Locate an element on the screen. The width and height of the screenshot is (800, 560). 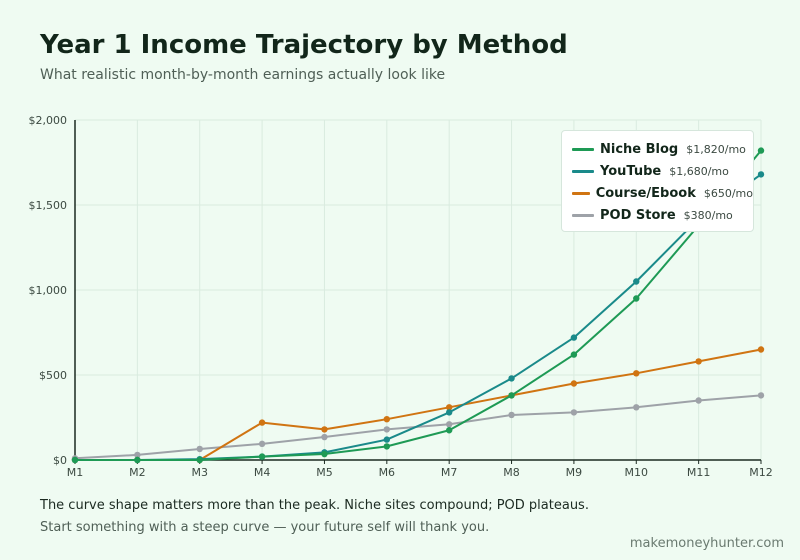
x-tick-label: M8 is located at coordinates (511, 472).